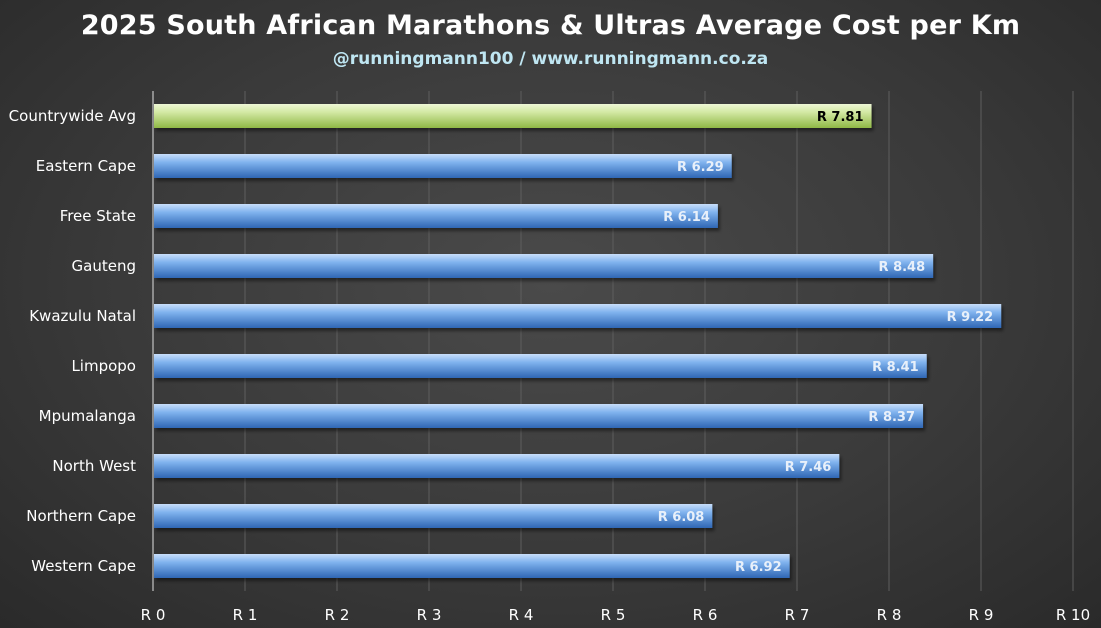 Image resolution: width=1101 pixels, height=628 pixels. I want to click on data-label: R 7.46, so click(808, 467).